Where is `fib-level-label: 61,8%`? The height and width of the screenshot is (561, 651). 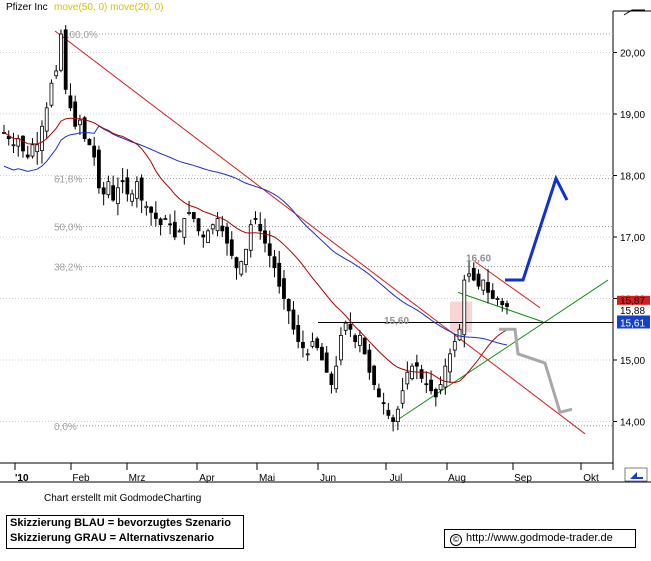
fib-level-label: 61,8% is located at coordinates (68, 180).